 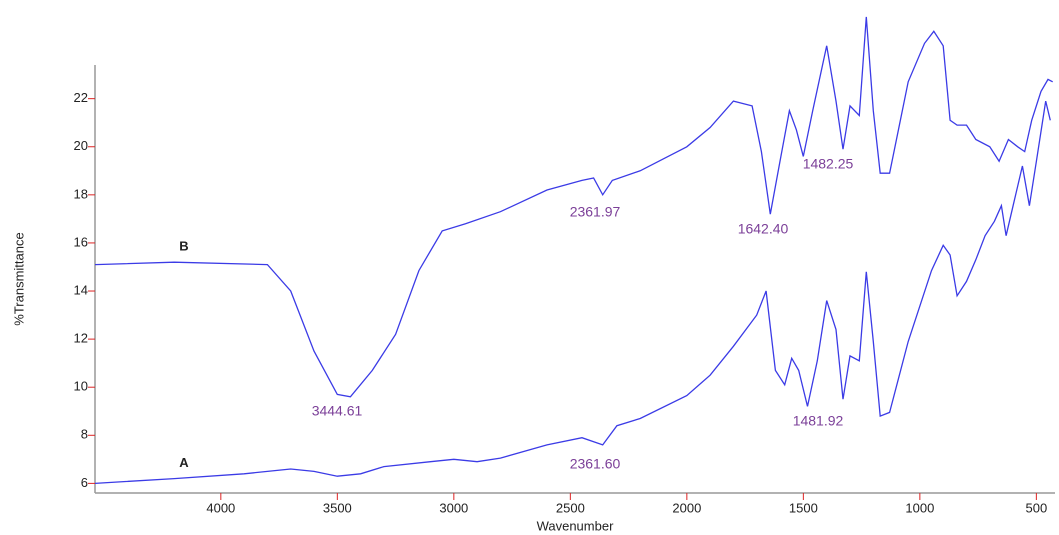 What do you see at coordinates (84, 434) in the screenshot?
I see `y-tick-label: 8` at bounding box center [84, 434].